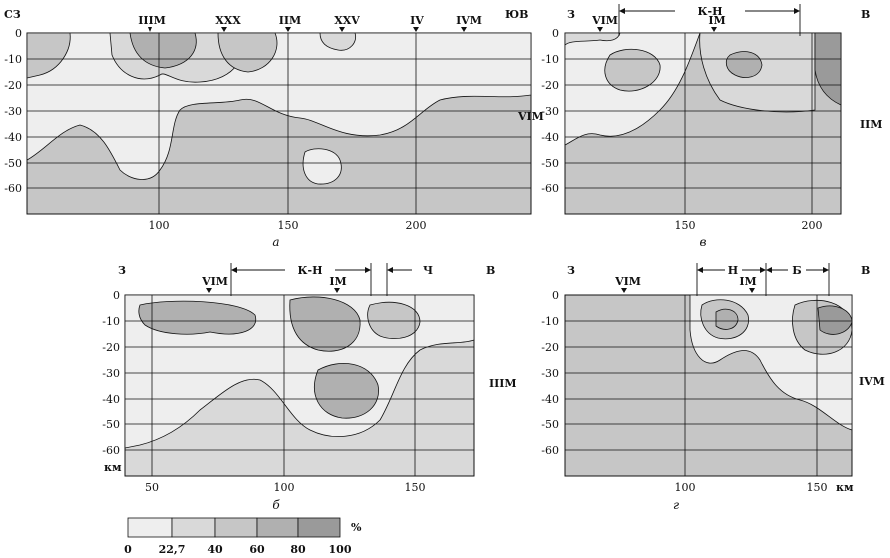 The width and height of the screenshot is (890, 558). I want to click on panel-a-x-tick: 200, so click(416, 225).